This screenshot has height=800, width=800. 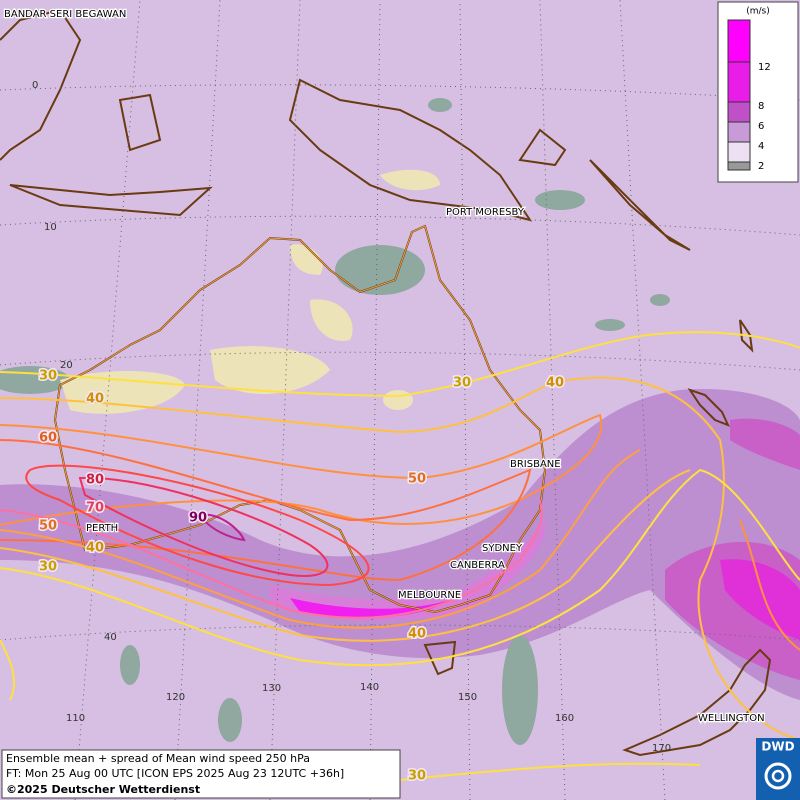 I want to click on contour-label: 60, so click(x=48, y=438).